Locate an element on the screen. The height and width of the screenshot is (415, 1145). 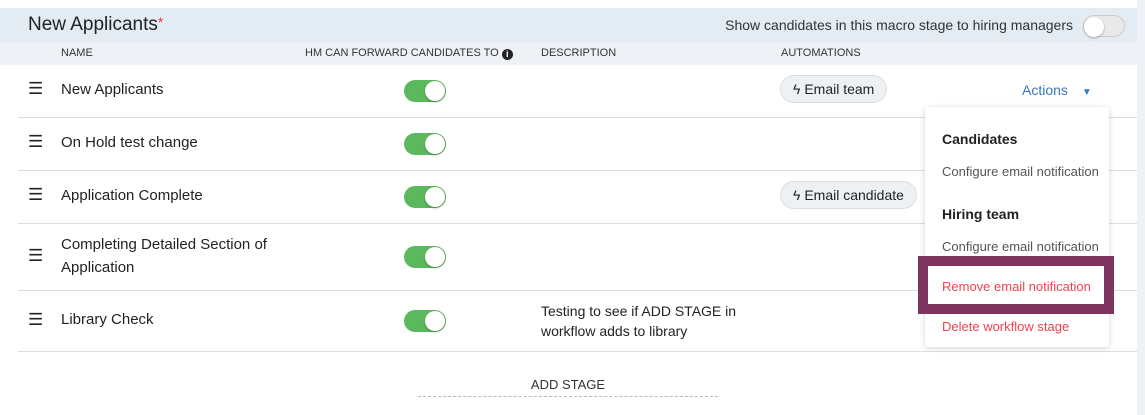
menu-item-configure-hiring: Configure email notification is located at coordinates (1020, 246).